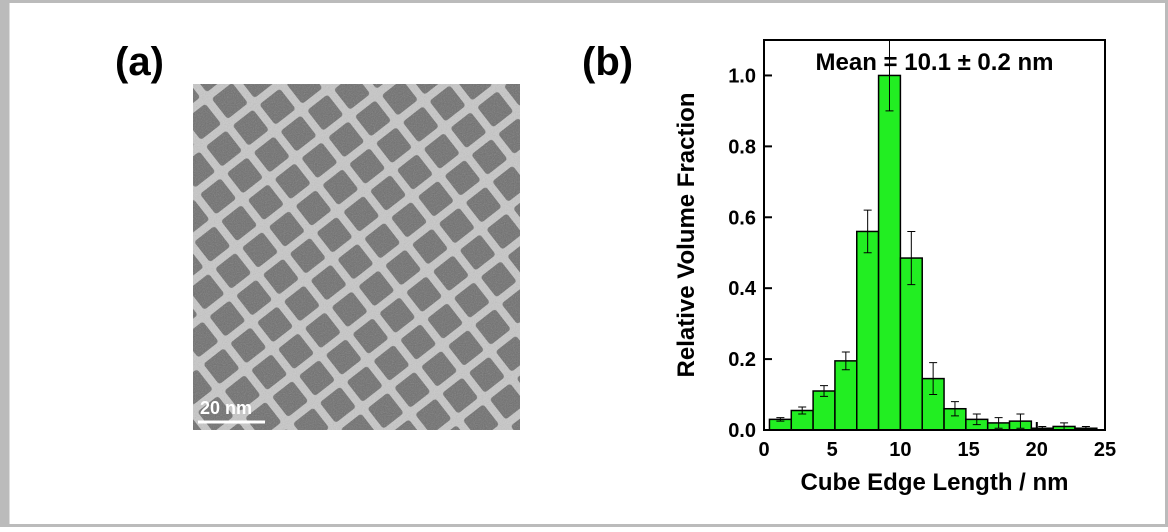 Image resolution: width=1168 pixels, height=532 pixels. Describe the element at coordinates (742, 147) in the screenshot. I see `y-tick-label: 0.8` at that location.